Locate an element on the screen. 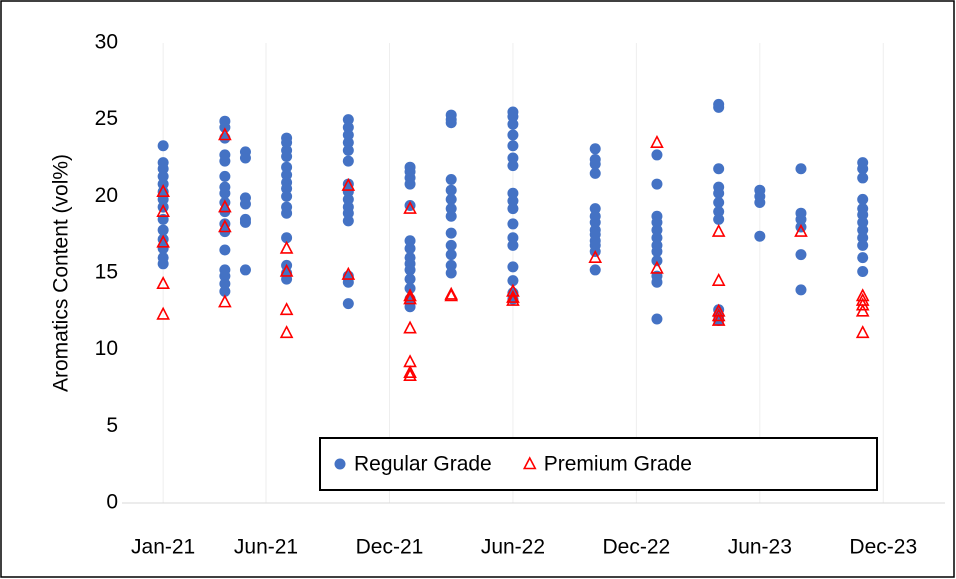 This screenshot has height=579, width=956. x-tick-label: Dec-21 is located at coordinates (390, 547).